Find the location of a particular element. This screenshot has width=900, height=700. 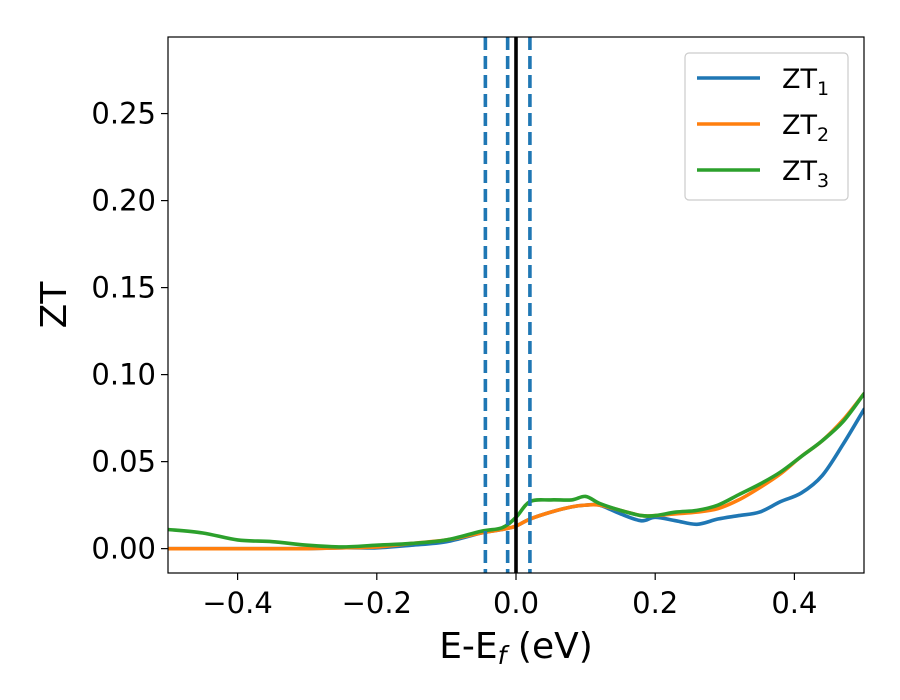

y-tick-label: 0.20 is located at coordinates (123, 201).